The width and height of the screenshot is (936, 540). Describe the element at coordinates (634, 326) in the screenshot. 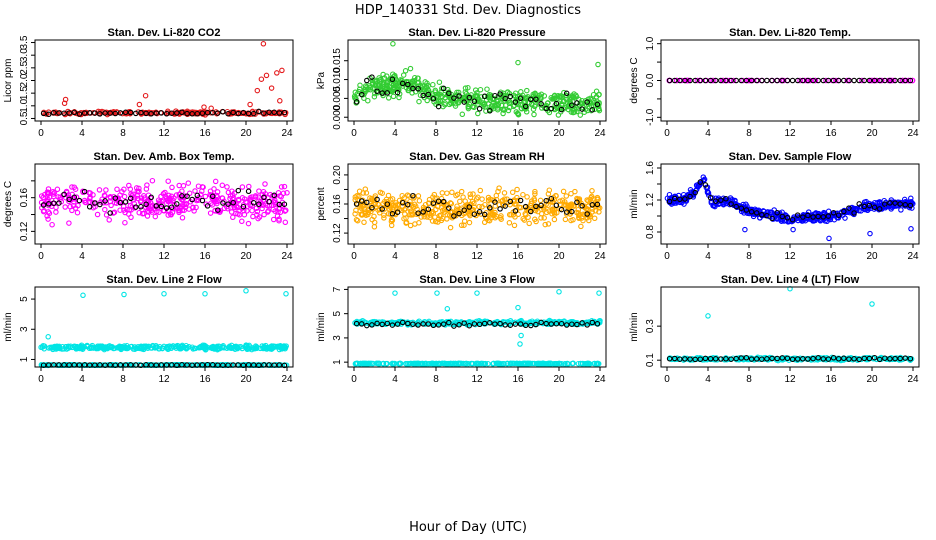

I see `y-axis-label: ml/min` at that location.